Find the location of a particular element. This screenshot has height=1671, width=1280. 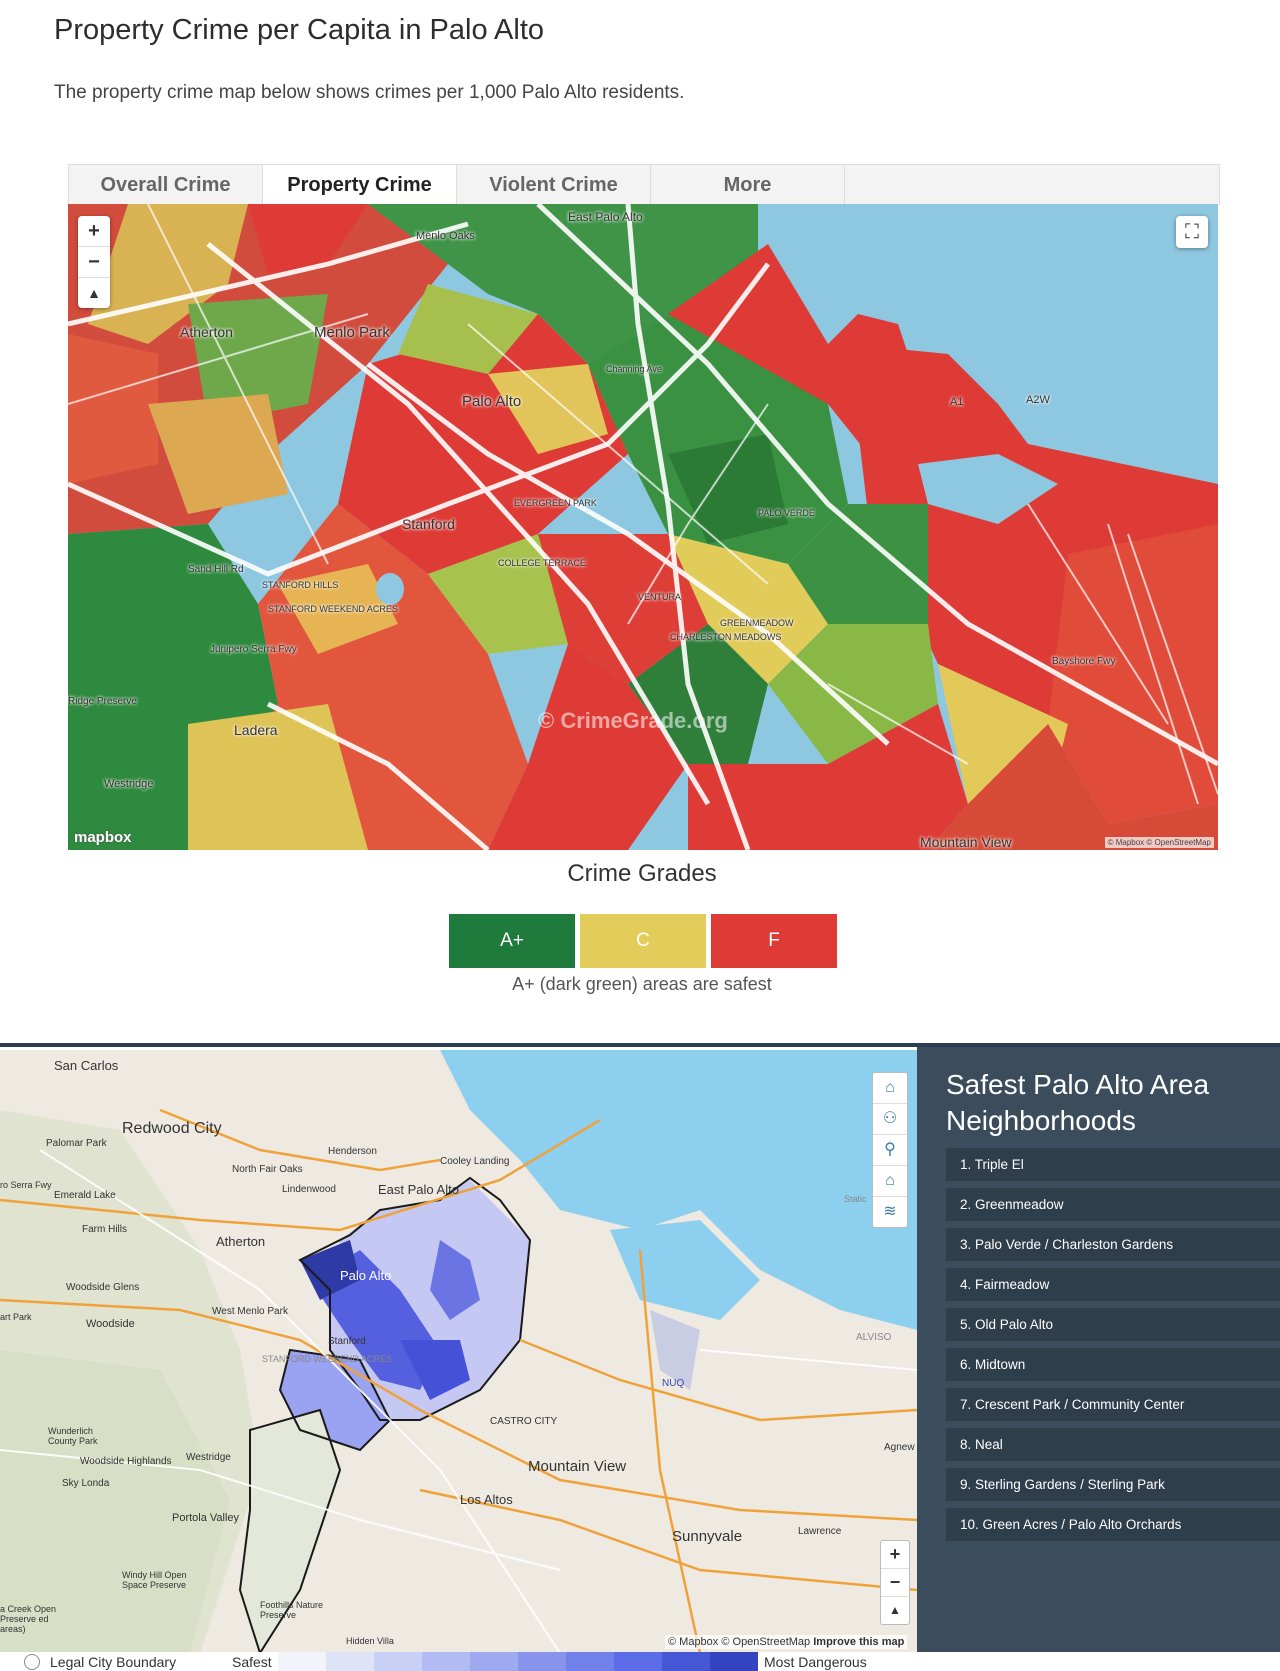

map2-label-los-altos: Los Altos is located at coordinates (486, 1499).